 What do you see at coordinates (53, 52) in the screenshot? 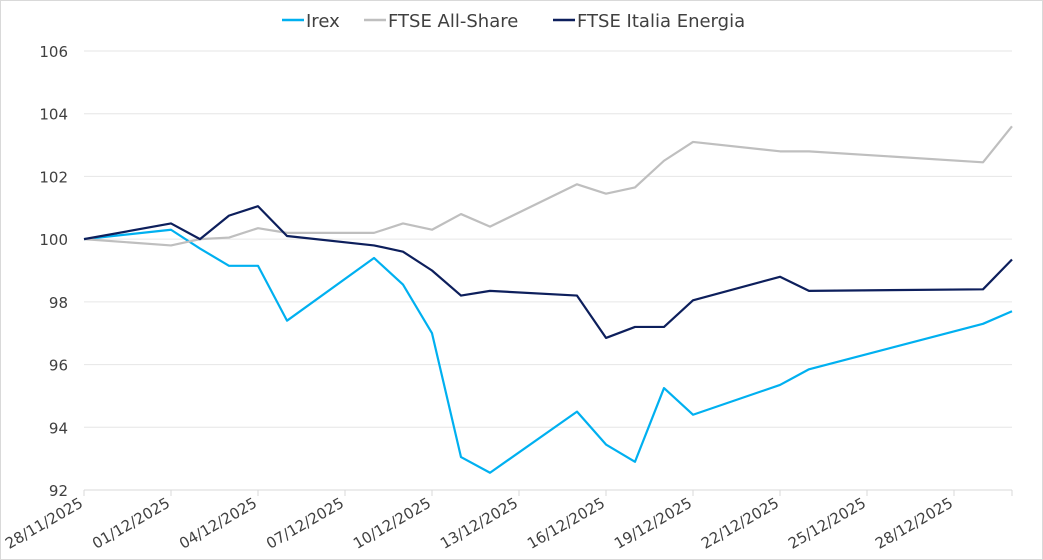
I see `y-tick-label: 106` at bounding box center [53, 52].